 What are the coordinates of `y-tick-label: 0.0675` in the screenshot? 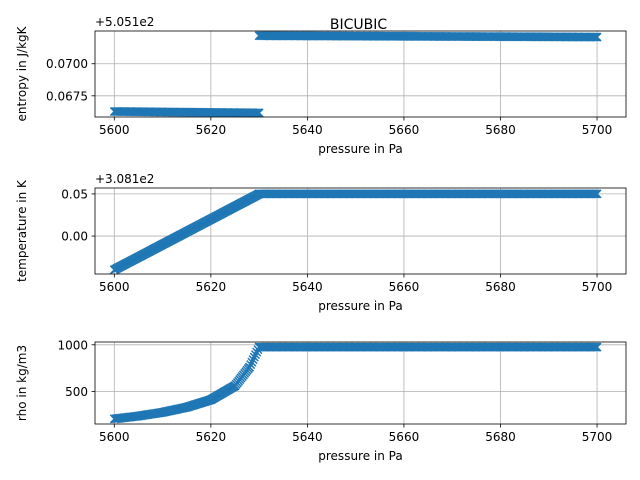 It's located at (67, 96).